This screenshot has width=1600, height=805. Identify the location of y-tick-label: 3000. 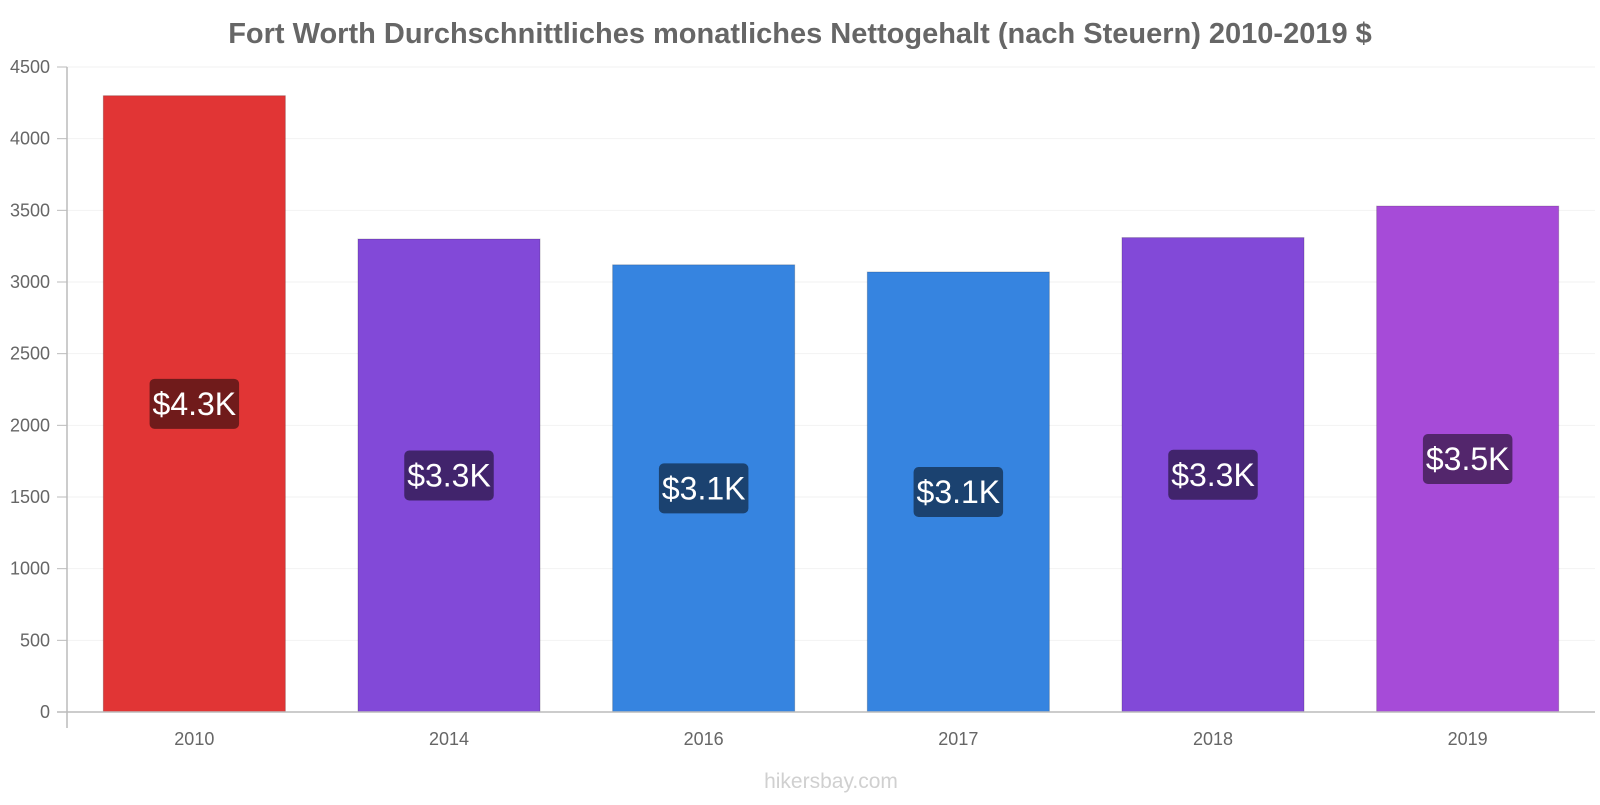
(30, 282).